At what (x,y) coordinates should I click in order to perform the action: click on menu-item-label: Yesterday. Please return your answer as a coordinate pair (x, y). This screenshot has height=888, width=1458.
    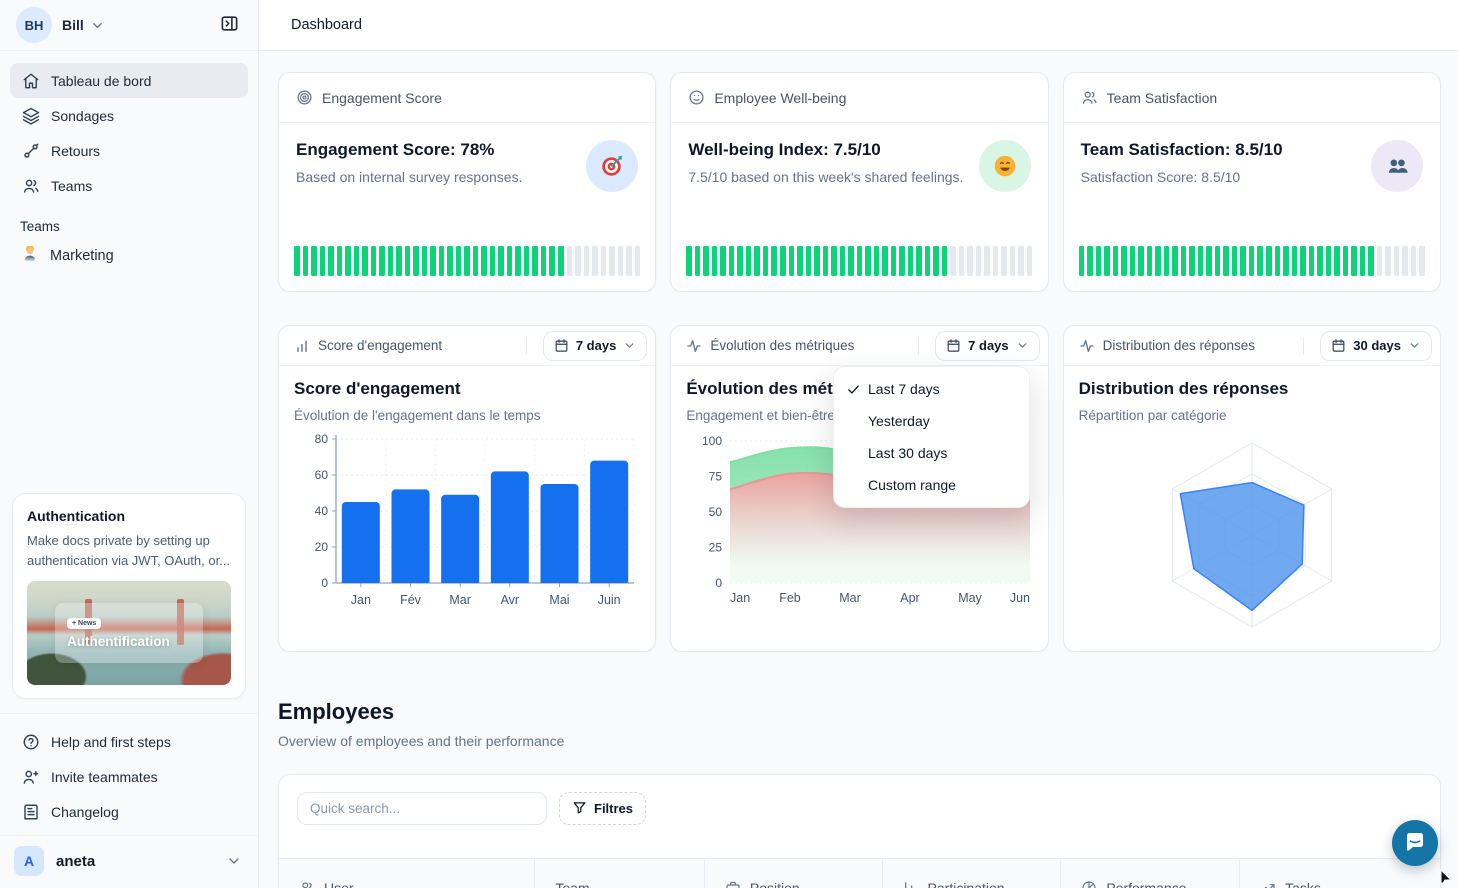
    Looking at the image, I should click on (899, 421).